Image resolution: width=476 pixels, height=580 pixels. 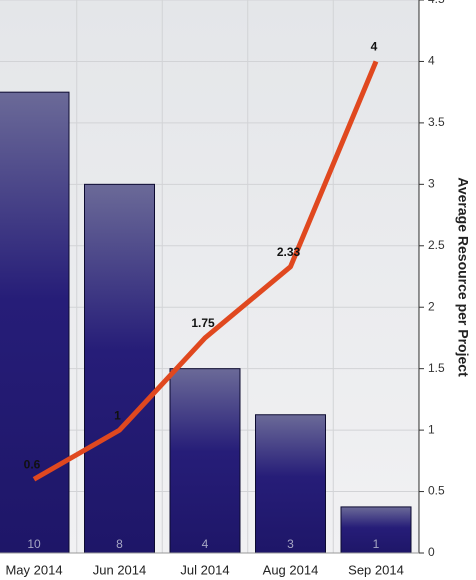 I want to click on y2-axis-title: Average Resource per Project, so click(x=463, y=277).